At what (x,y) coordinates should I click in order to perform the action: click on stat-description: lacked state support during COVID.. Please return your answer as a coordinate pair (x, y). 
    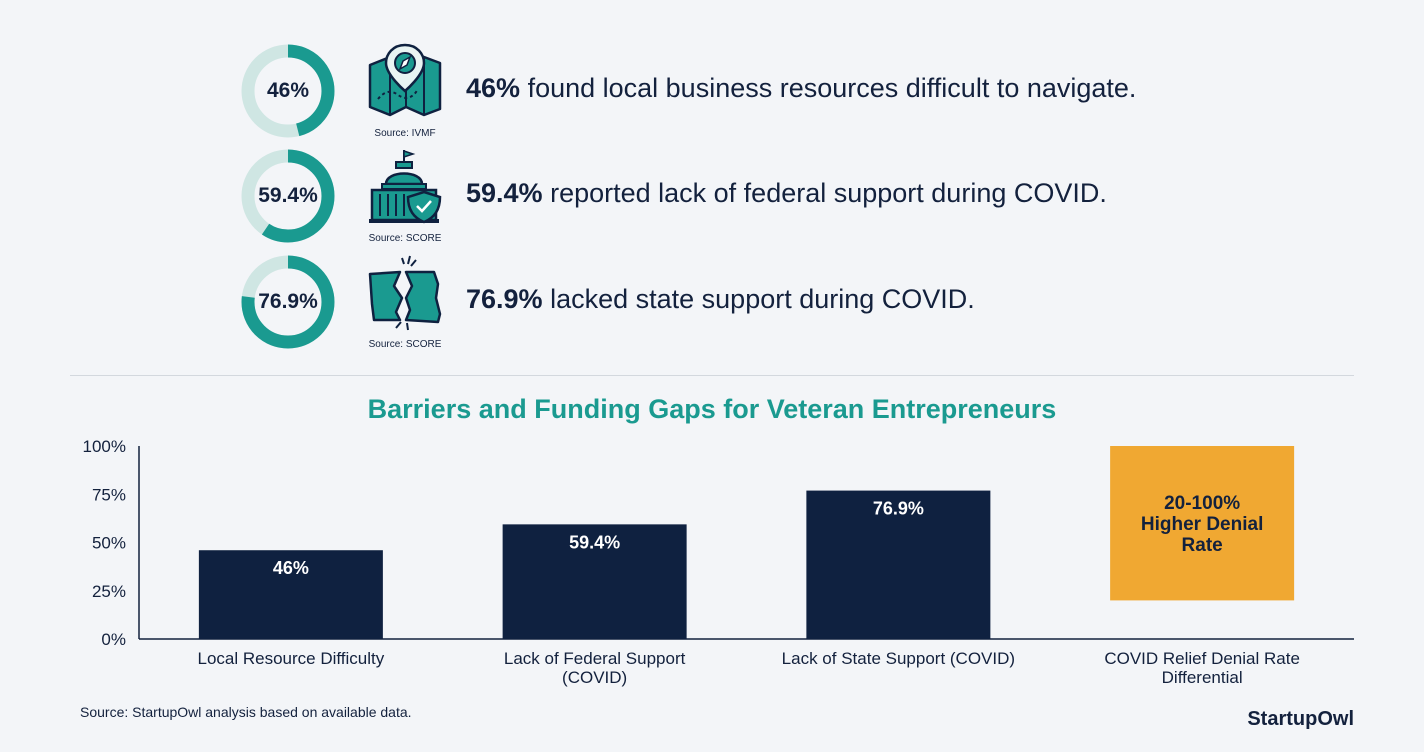
    Looking at the image, I should click on (762, 299).